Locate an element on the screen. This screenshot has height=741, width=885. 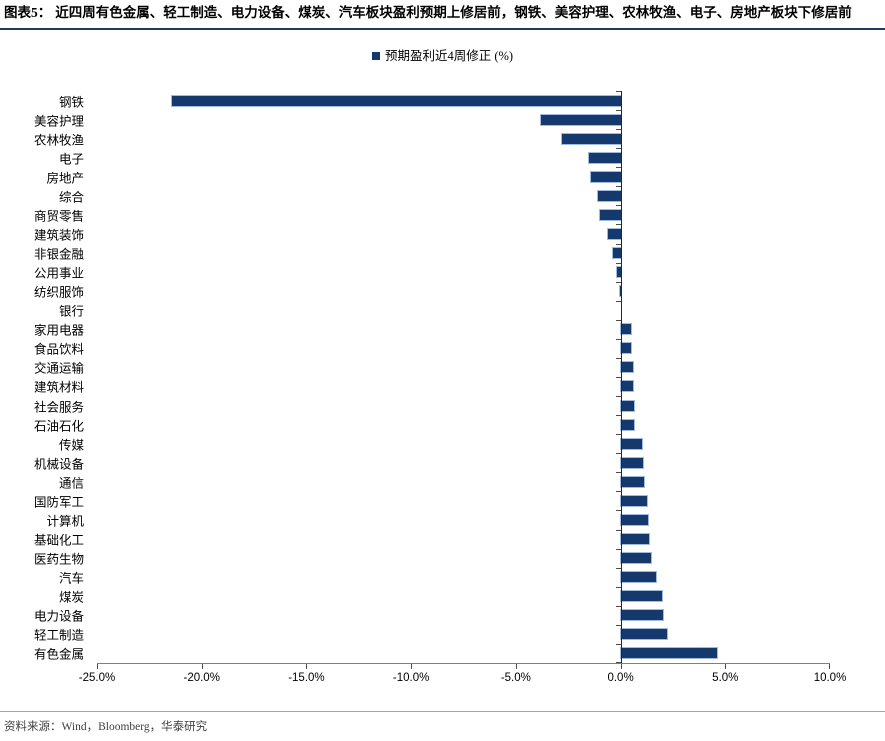
category-label: 电力设备 is located at coordinates (58, 616).